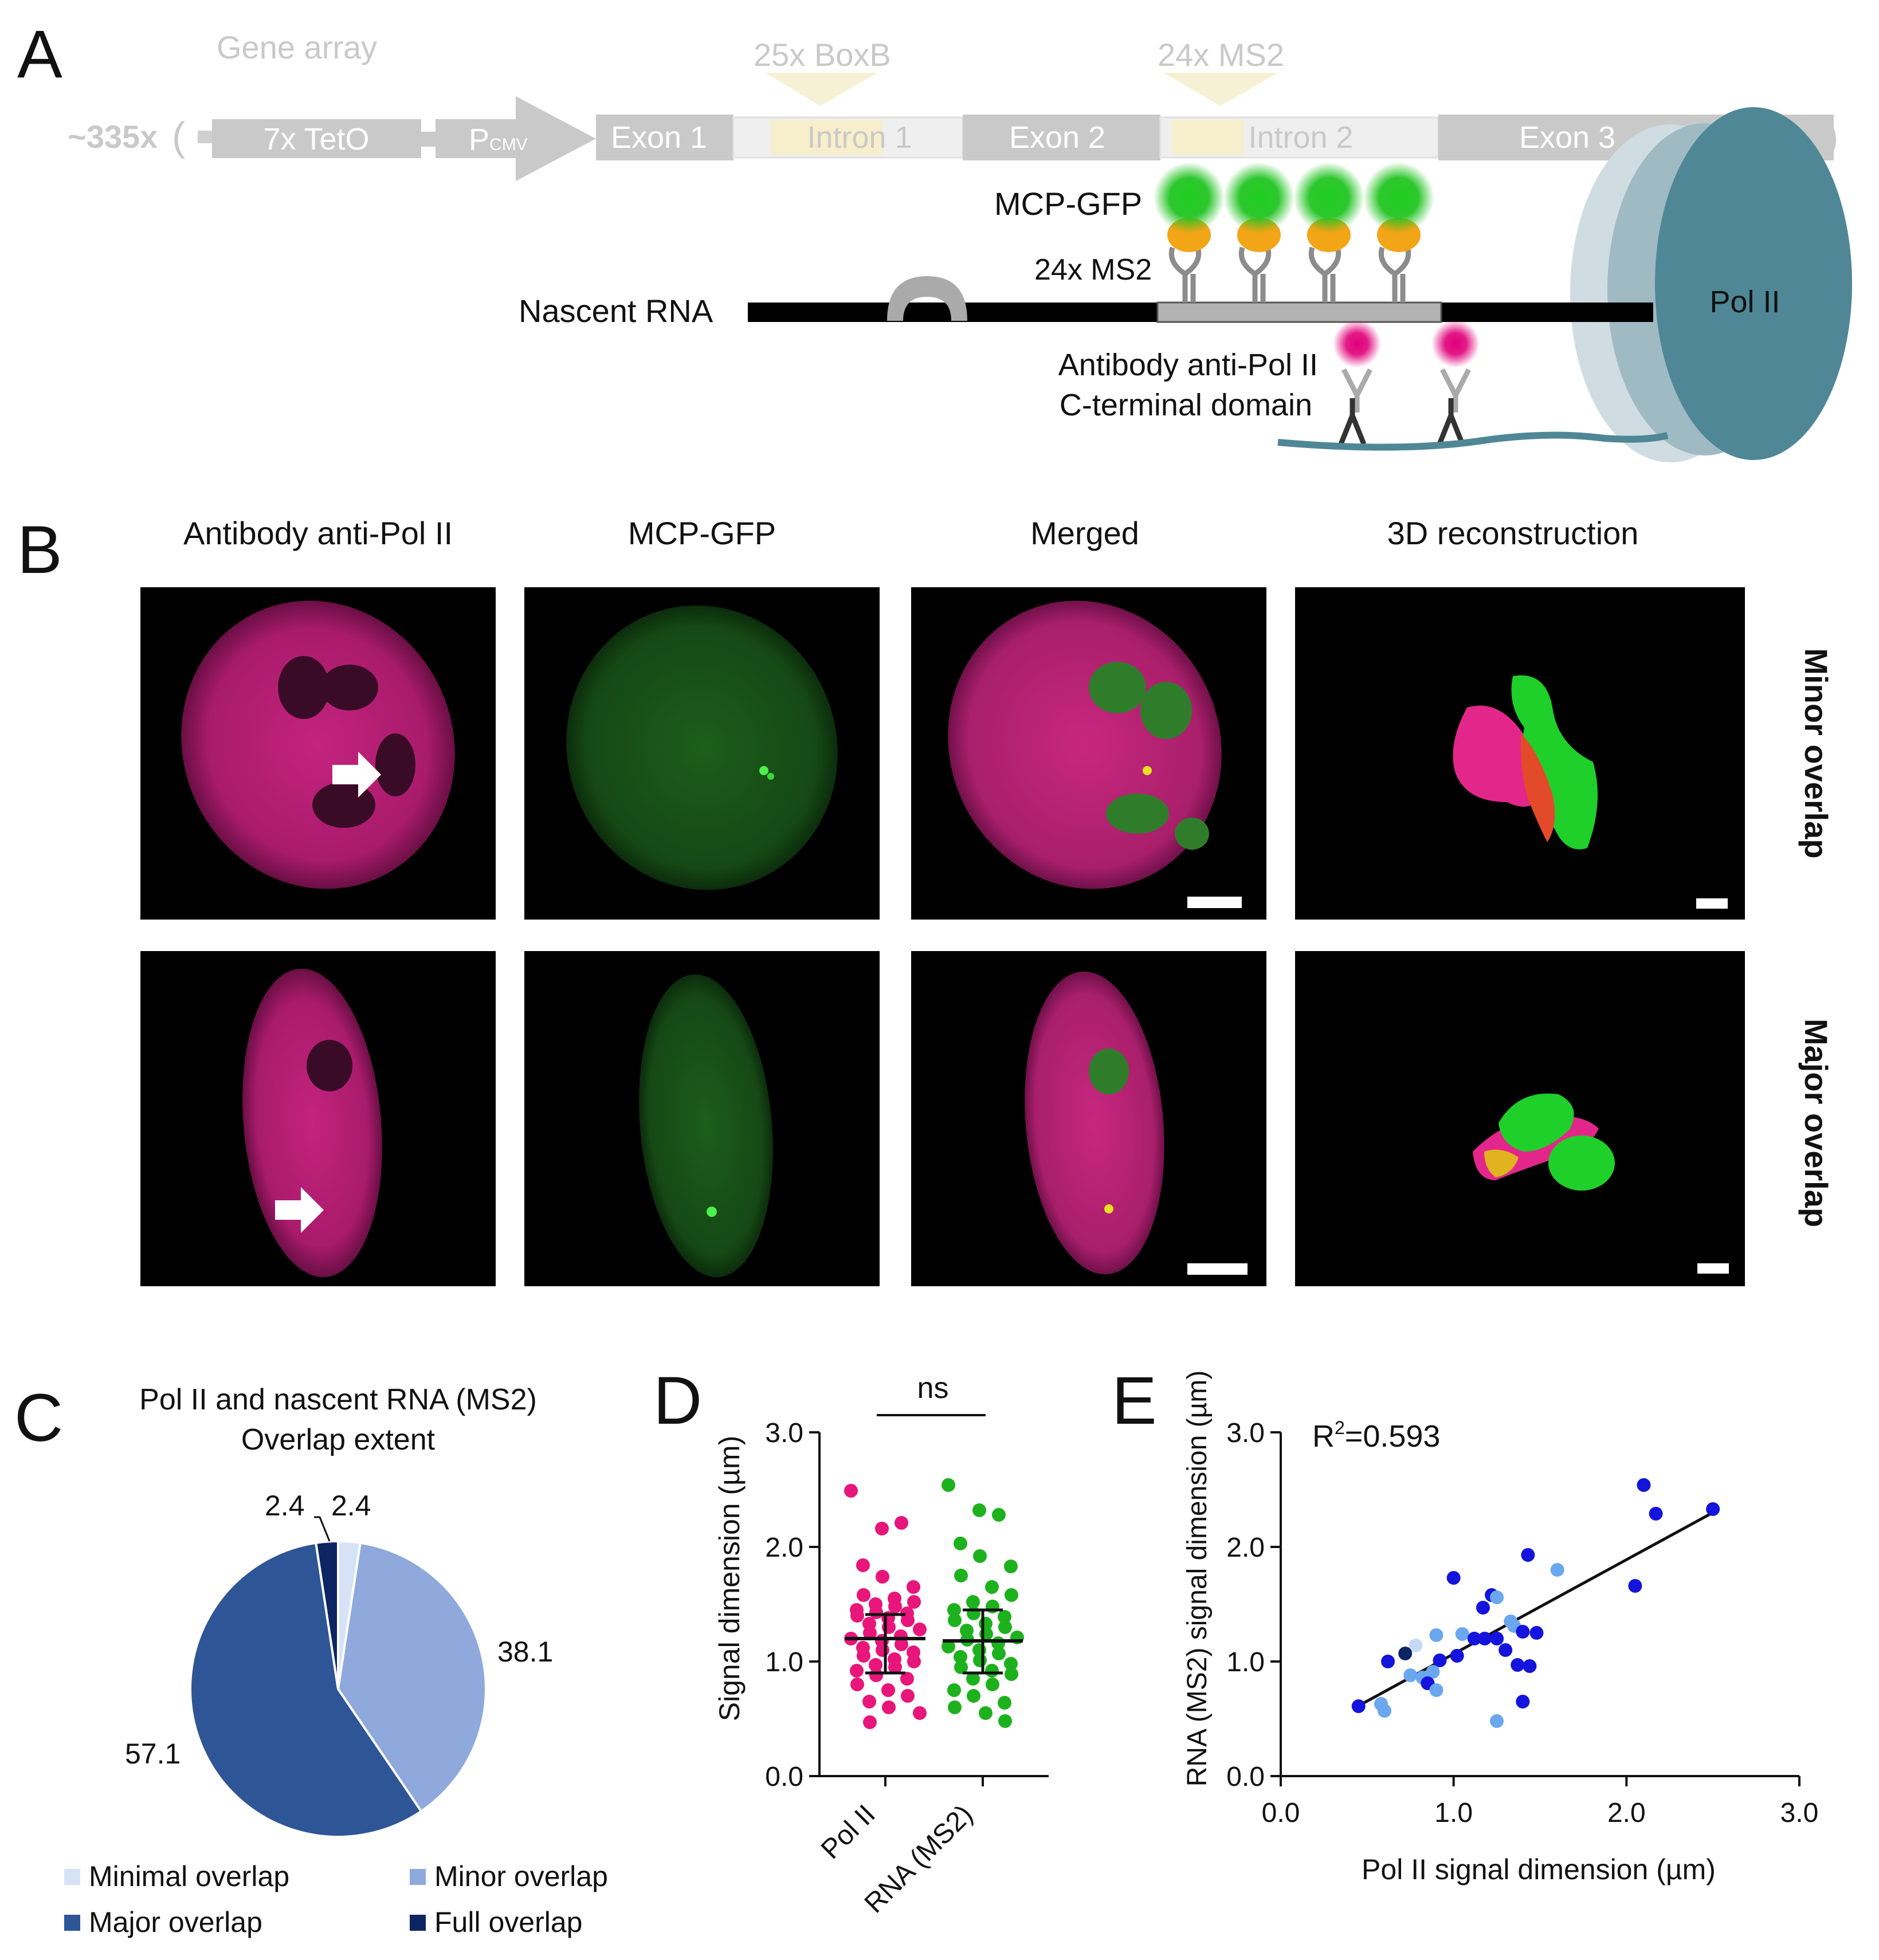  I want to click on e-plot: 0.0 1.0 2.0 3.0 0.0 1.0 2.0 3.0, so click(1522, 1623).